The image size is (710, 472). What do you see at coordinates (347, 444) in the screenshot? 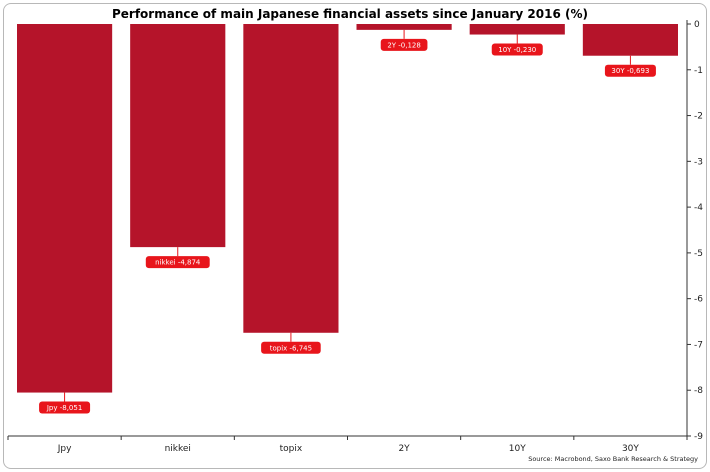
I see `x-axis: Jpy nikkei topix 2Y 10Y 30Y` at bounding box center [347, 444].